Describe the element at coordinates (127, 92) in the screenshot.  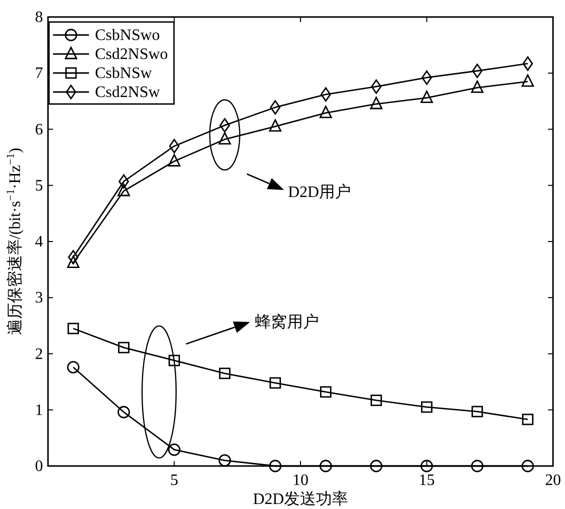
I see `legend-label: Csd2NSw` at that location.